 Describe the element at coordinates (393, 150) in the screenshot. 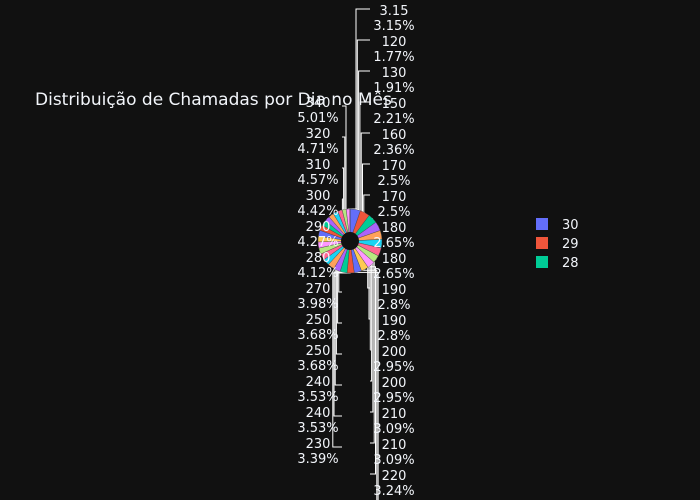

I see `slice-percent-label-5: 2.36%` at that location.